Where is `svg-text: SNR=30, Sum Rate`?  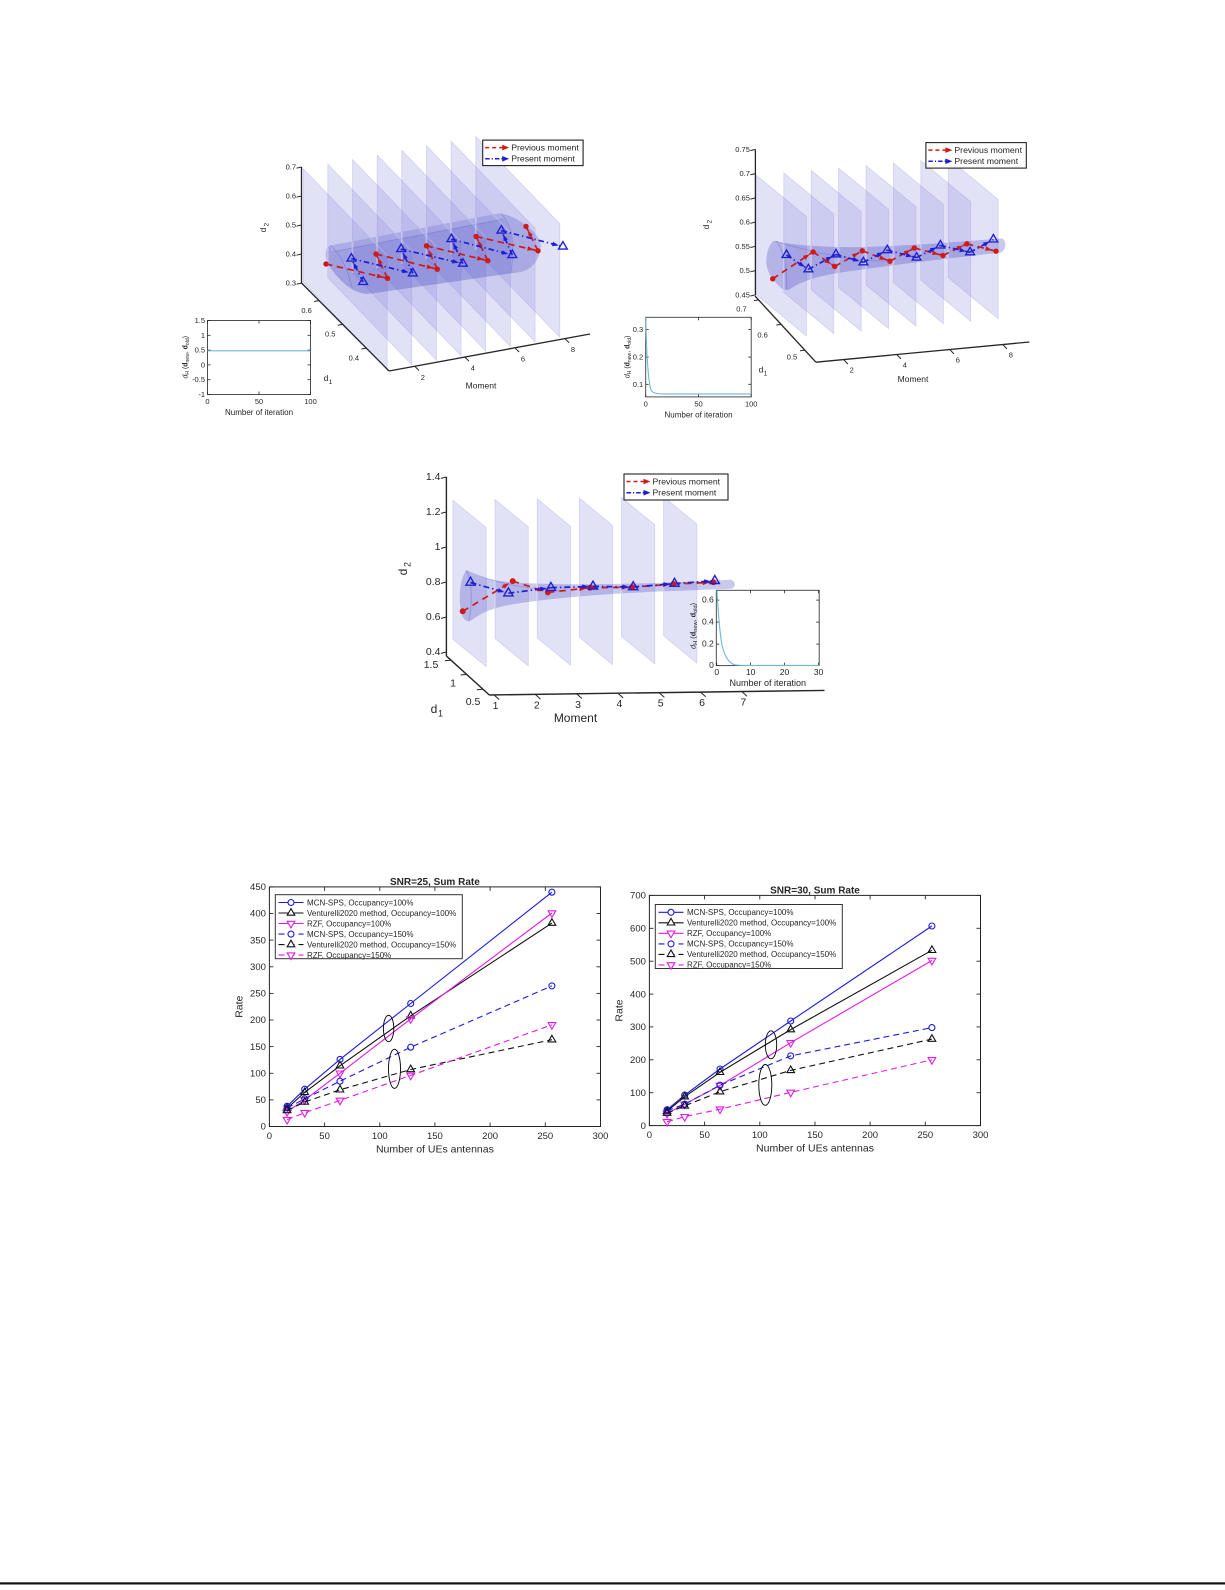 svg-text: SNR=30, Sum Rate is located at coordinates (815, 890).